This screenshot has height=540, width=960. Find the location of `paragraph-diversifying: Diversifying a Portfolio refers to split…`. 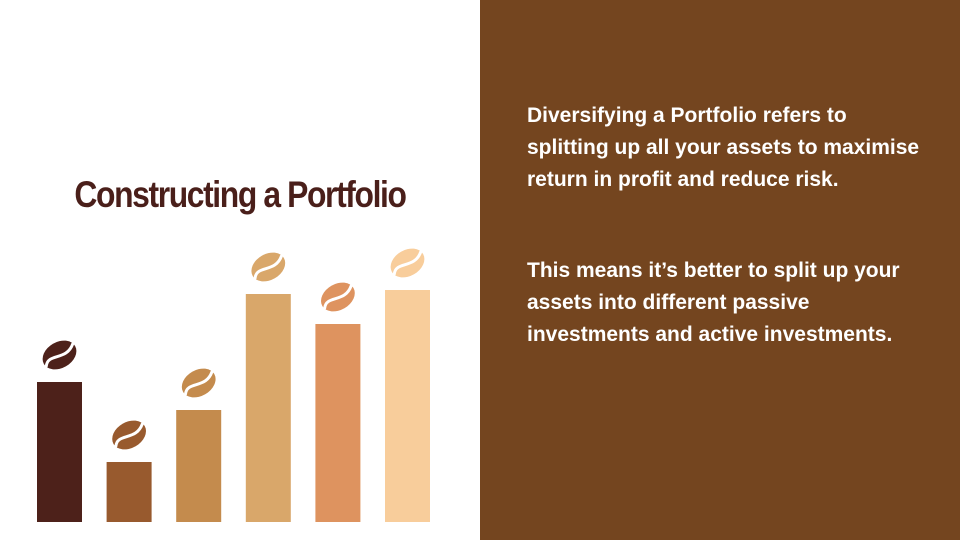

paragraph-diversifying: Diversifying a Portfolio refers to split… is located at coordinates (723, 147).